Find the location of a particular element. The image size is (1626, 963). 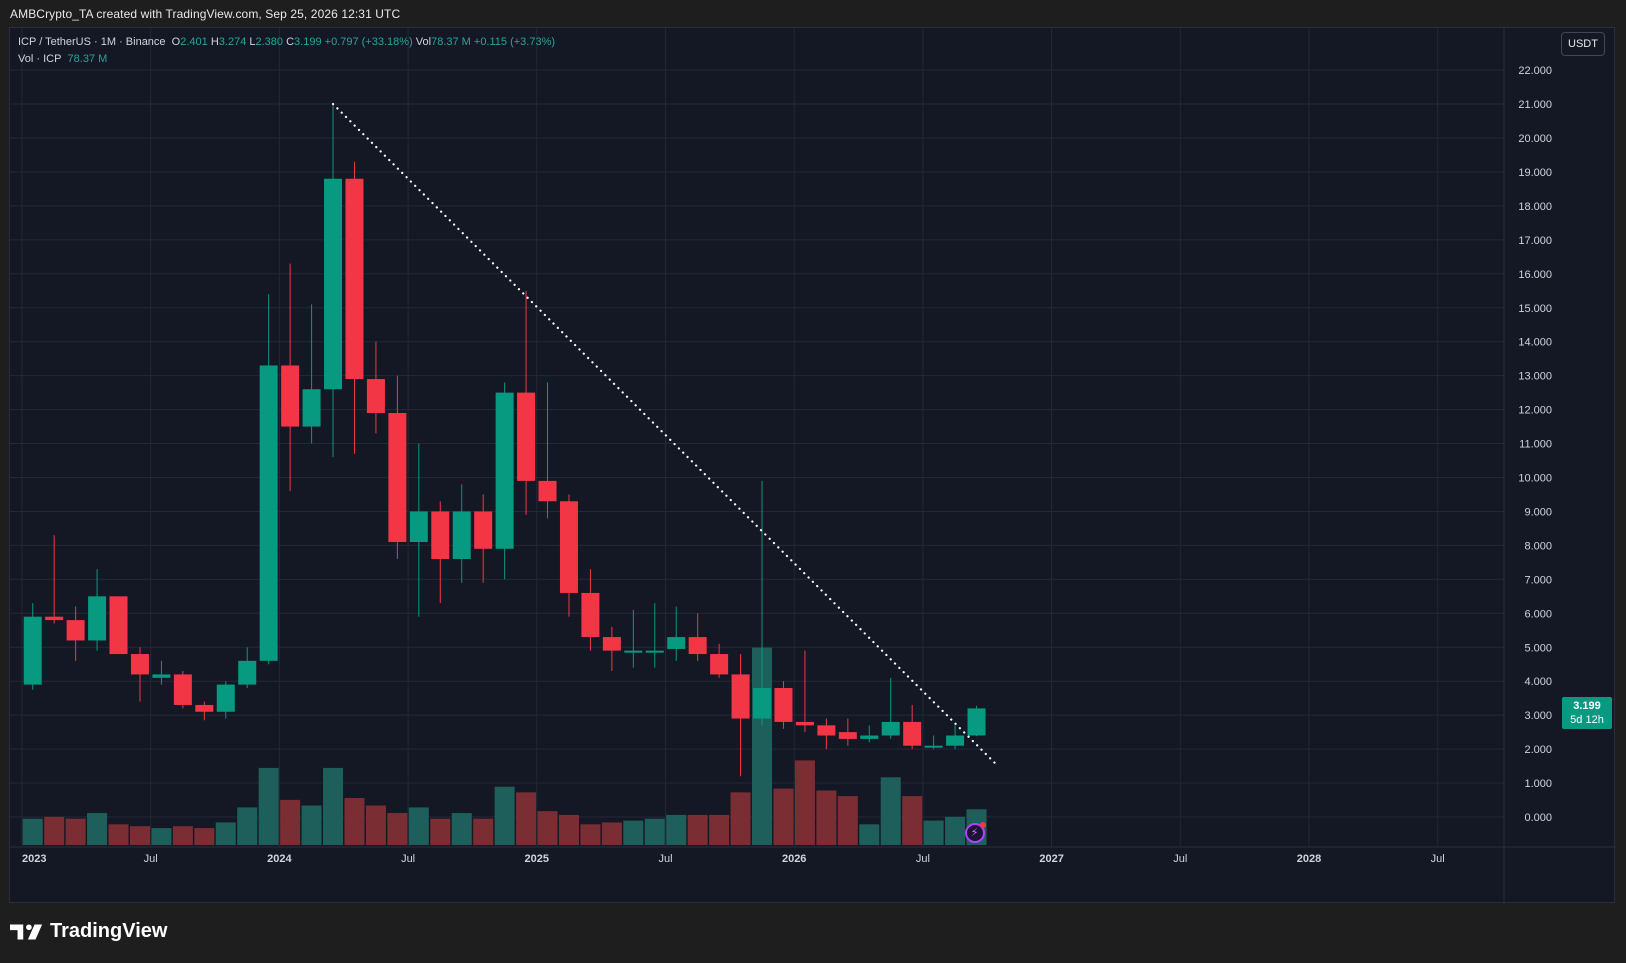

legend-high-label: H is located at coordinates (214, 42).